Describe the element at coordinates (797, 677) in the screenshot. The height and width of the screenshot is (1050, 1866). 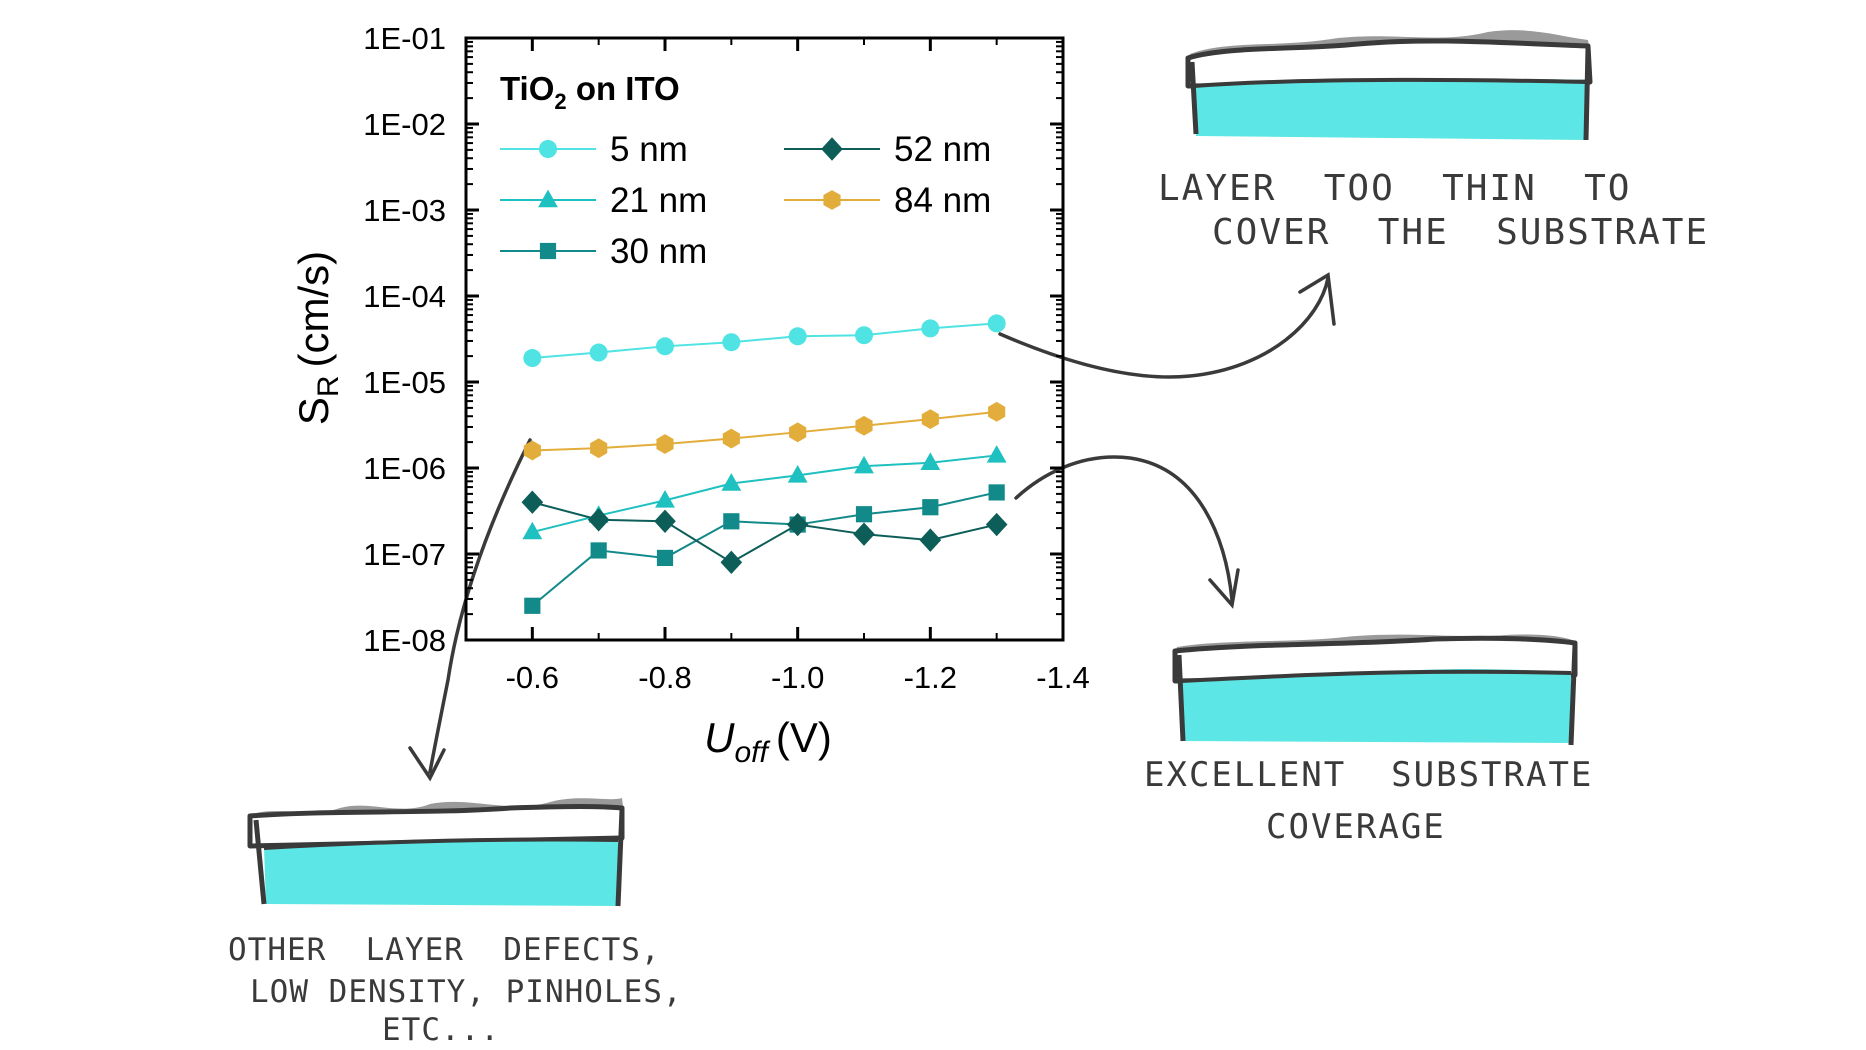
I see `x-tick-label: -1.0` at that location.